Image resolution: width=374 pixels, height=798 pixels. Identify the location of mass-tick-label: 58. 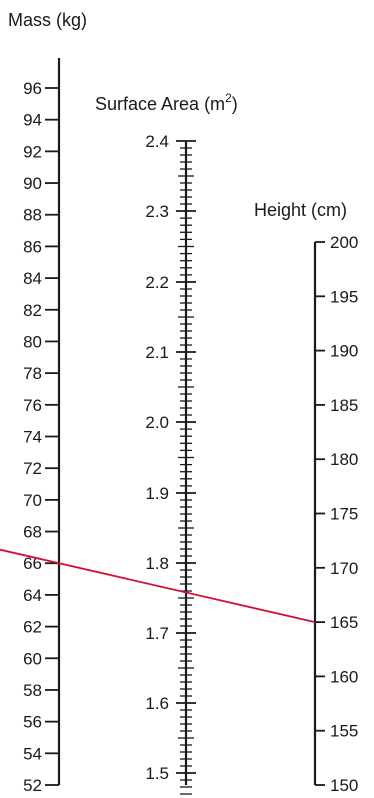
(32, 690).